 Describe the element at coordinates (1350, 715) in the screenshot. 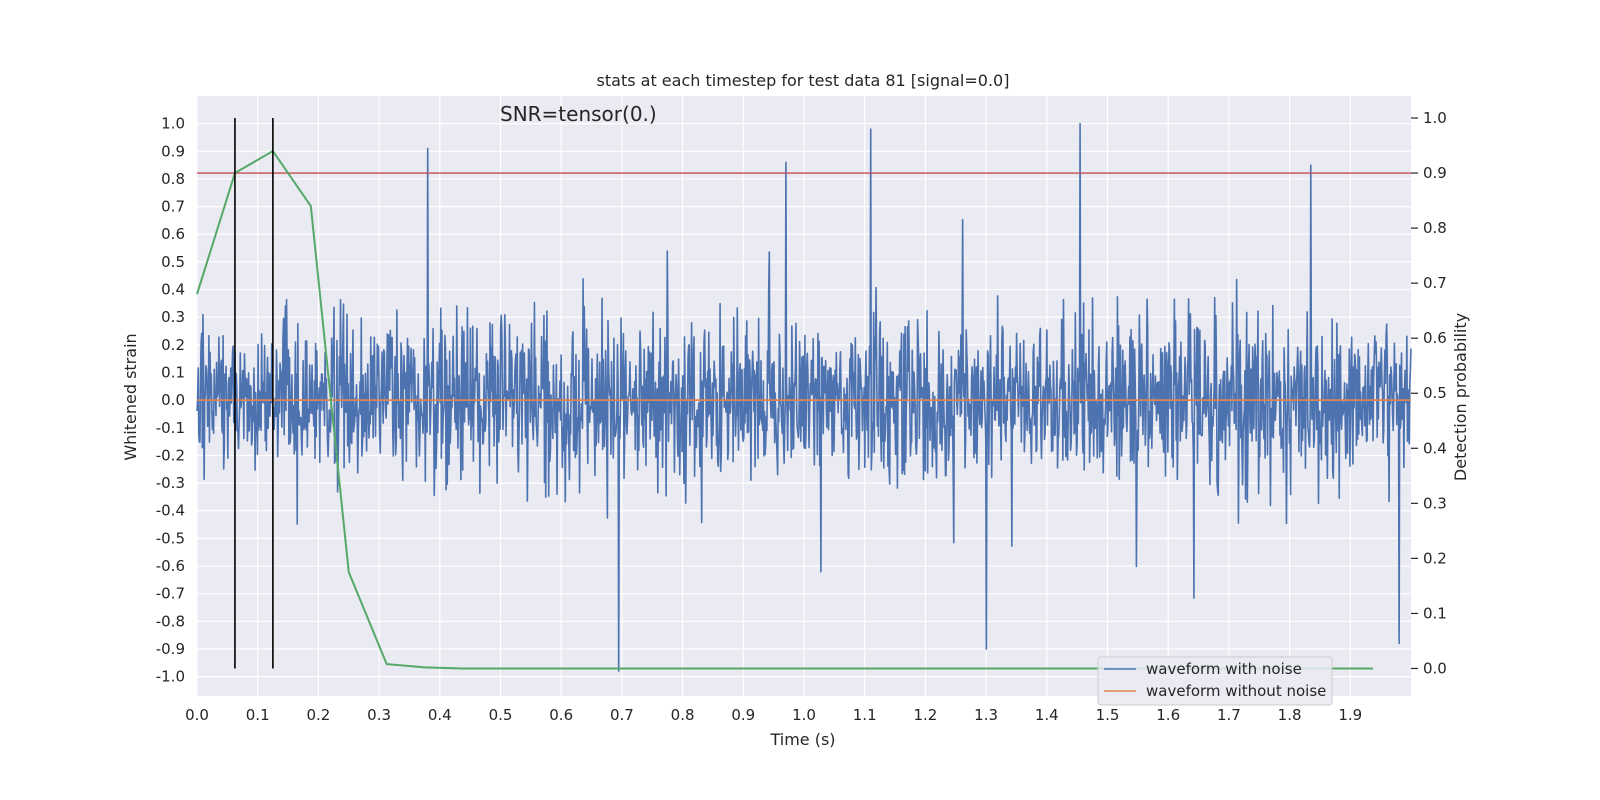

I see `x-tick-label: 1.9` at that location.